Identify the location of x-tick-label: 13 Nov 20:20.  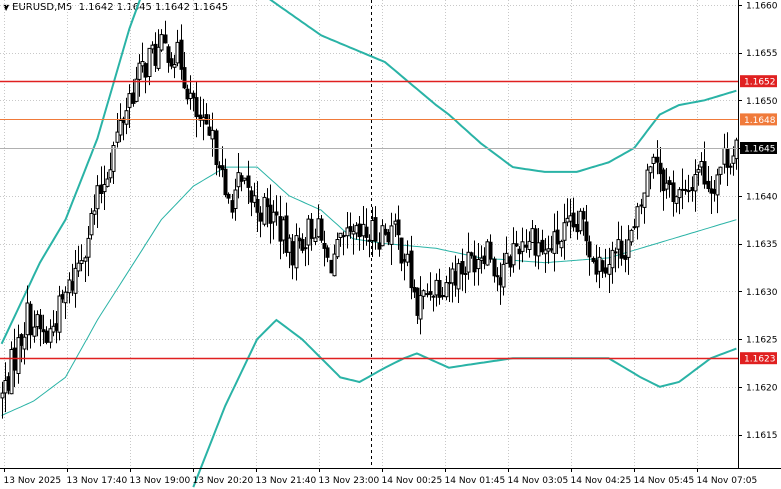
(223, 481).